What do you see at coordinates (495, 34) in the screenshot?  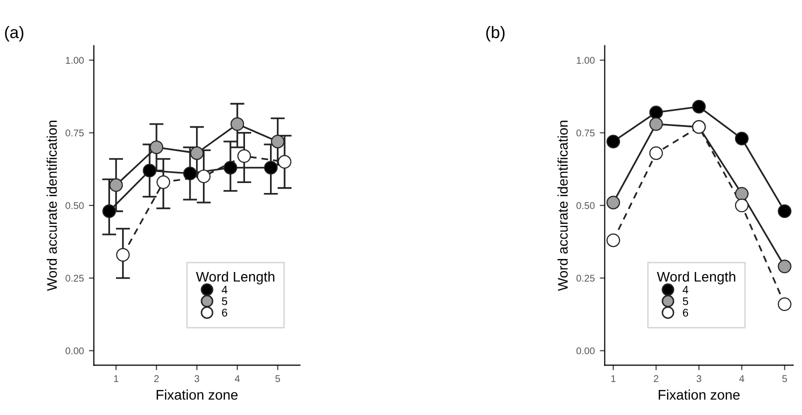 I see `text: (b)` at bounding box center [495, 34].